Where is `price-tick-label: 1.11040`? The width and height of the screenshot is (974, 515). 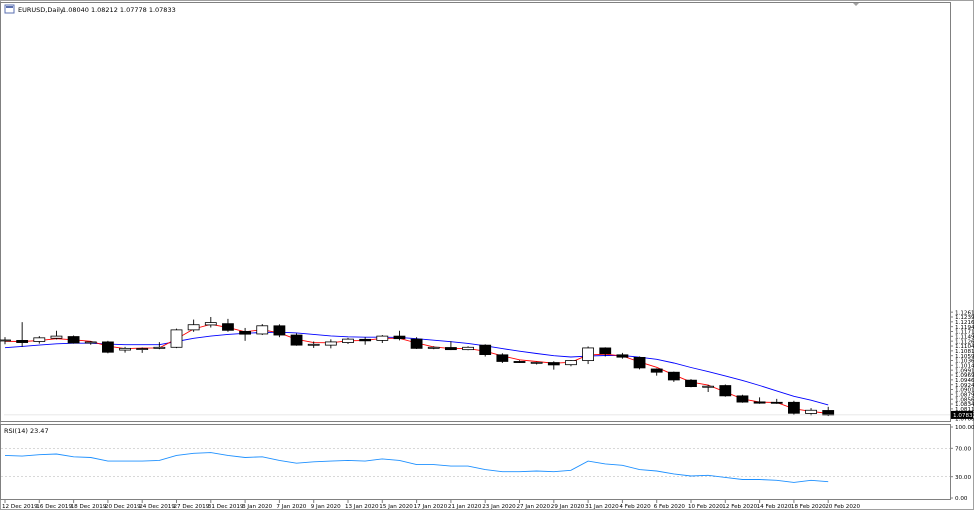 price-tick-label: 1.11040 is located at coordinates (964, 347).